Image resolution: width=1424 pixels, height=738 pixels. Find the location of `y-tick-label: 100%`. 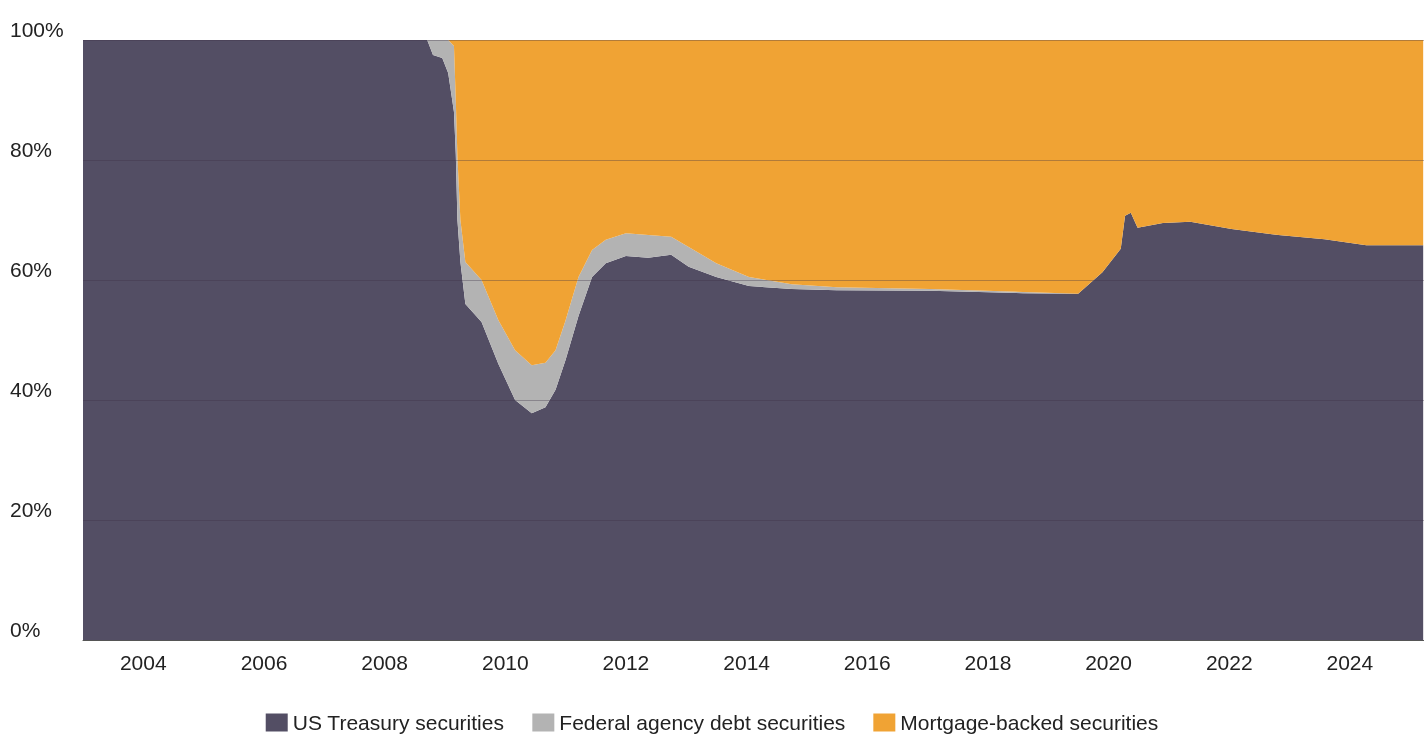

y-tick-label: 100% is located at coordinates (37, 29).